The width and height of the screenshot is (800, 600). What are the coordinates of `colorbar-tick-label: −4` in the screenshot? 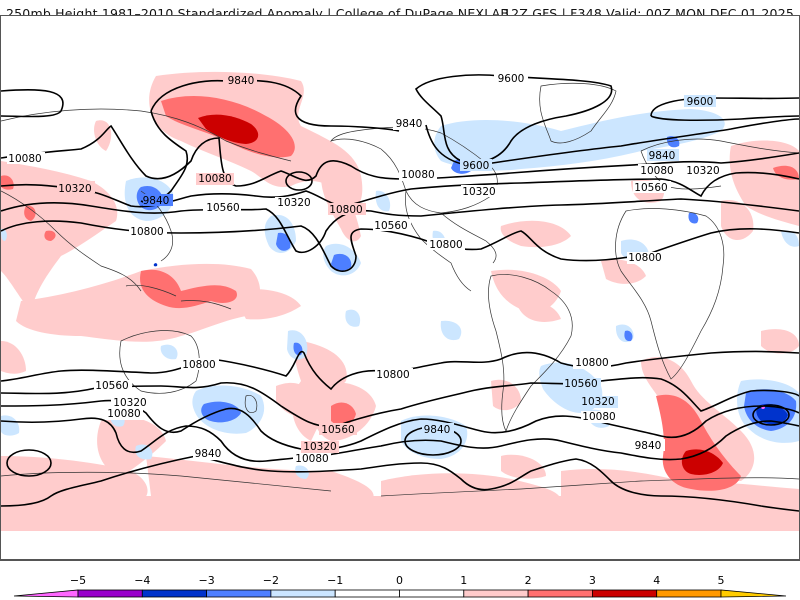 It's located at (142, 580).